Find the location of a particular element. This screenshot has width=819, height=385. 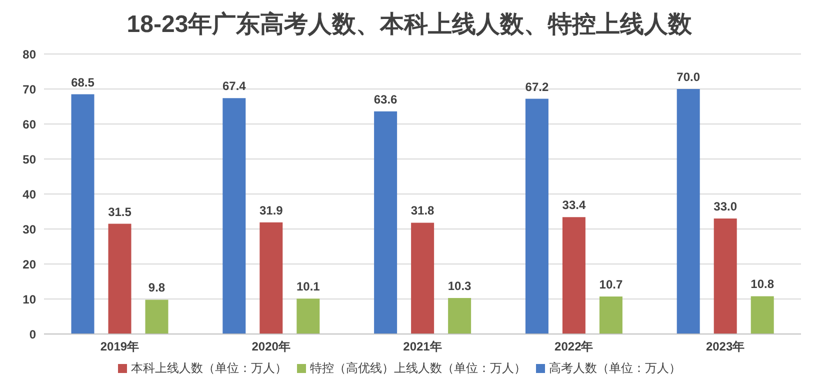

x-tick-label: 2021年 is located at coordinates (422, 347).